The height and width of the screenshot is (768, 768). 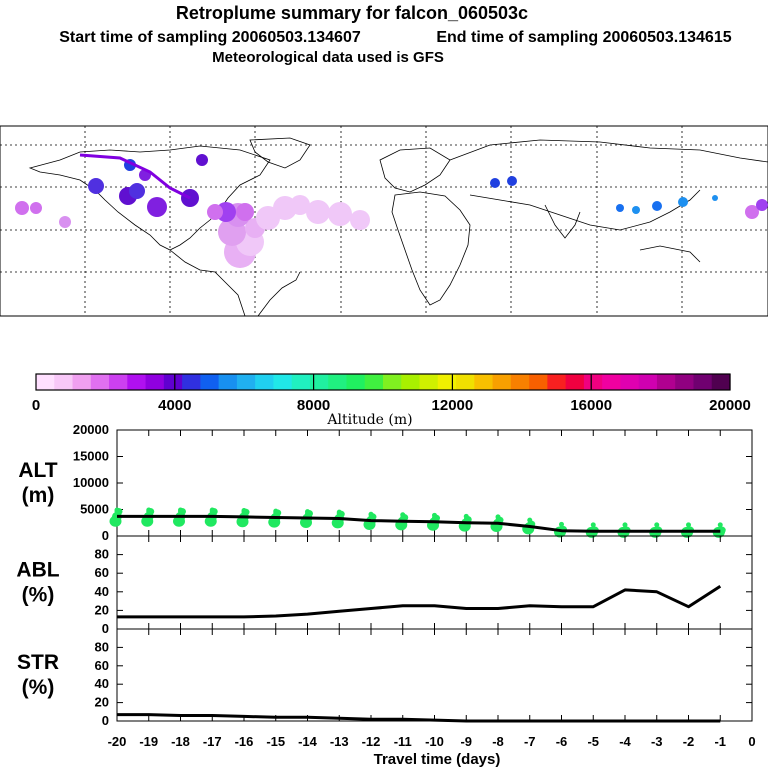 I want to click on start-time-label: Start time of sampling 20060503.134607, so click(x=210, y=37).